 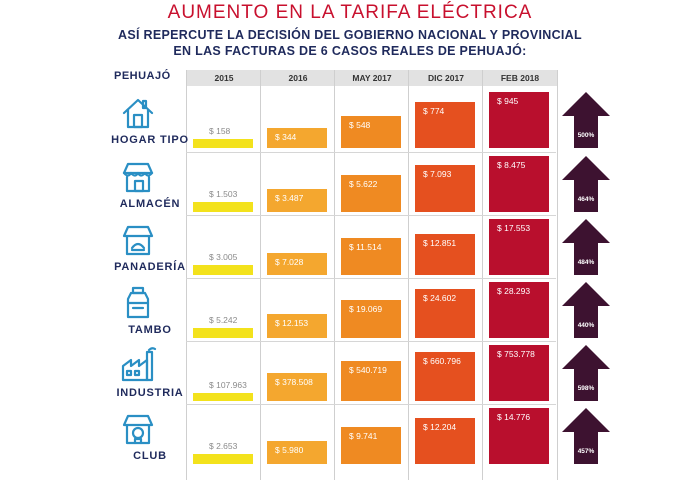 What do you see at coordinates (372, 78) in the screenshot?
I see `column-header: MAY 2017` at bounding box center [372, 78].